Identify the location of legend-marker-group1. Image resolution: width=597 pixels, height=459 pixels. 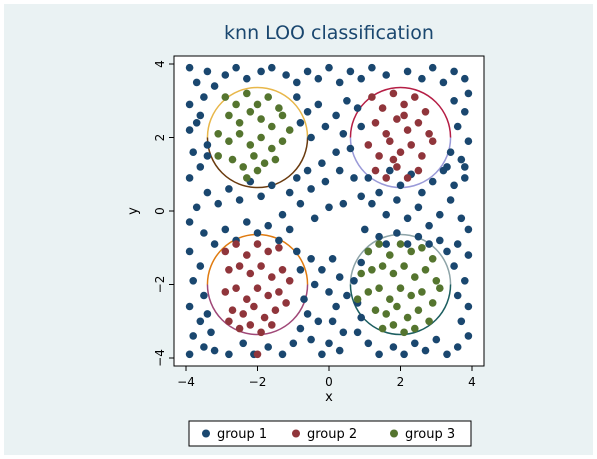
(206, 433).